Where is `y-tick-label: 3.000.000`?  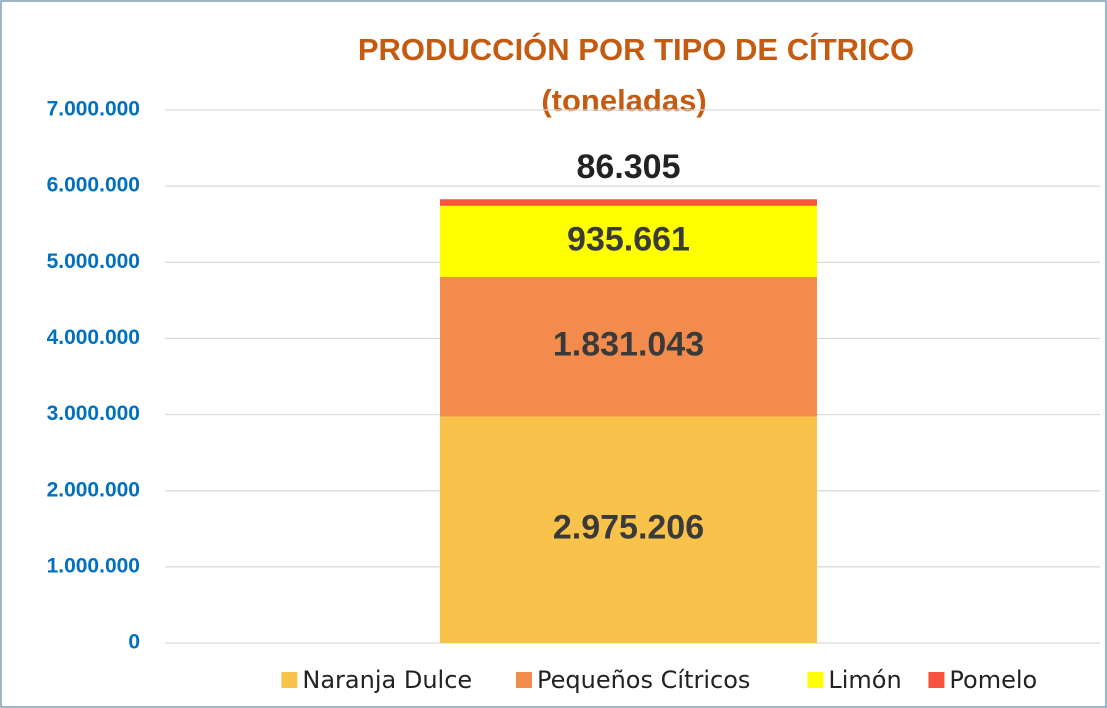 y-tick-label: 3.000.000 is located at coordinates (93, 413).